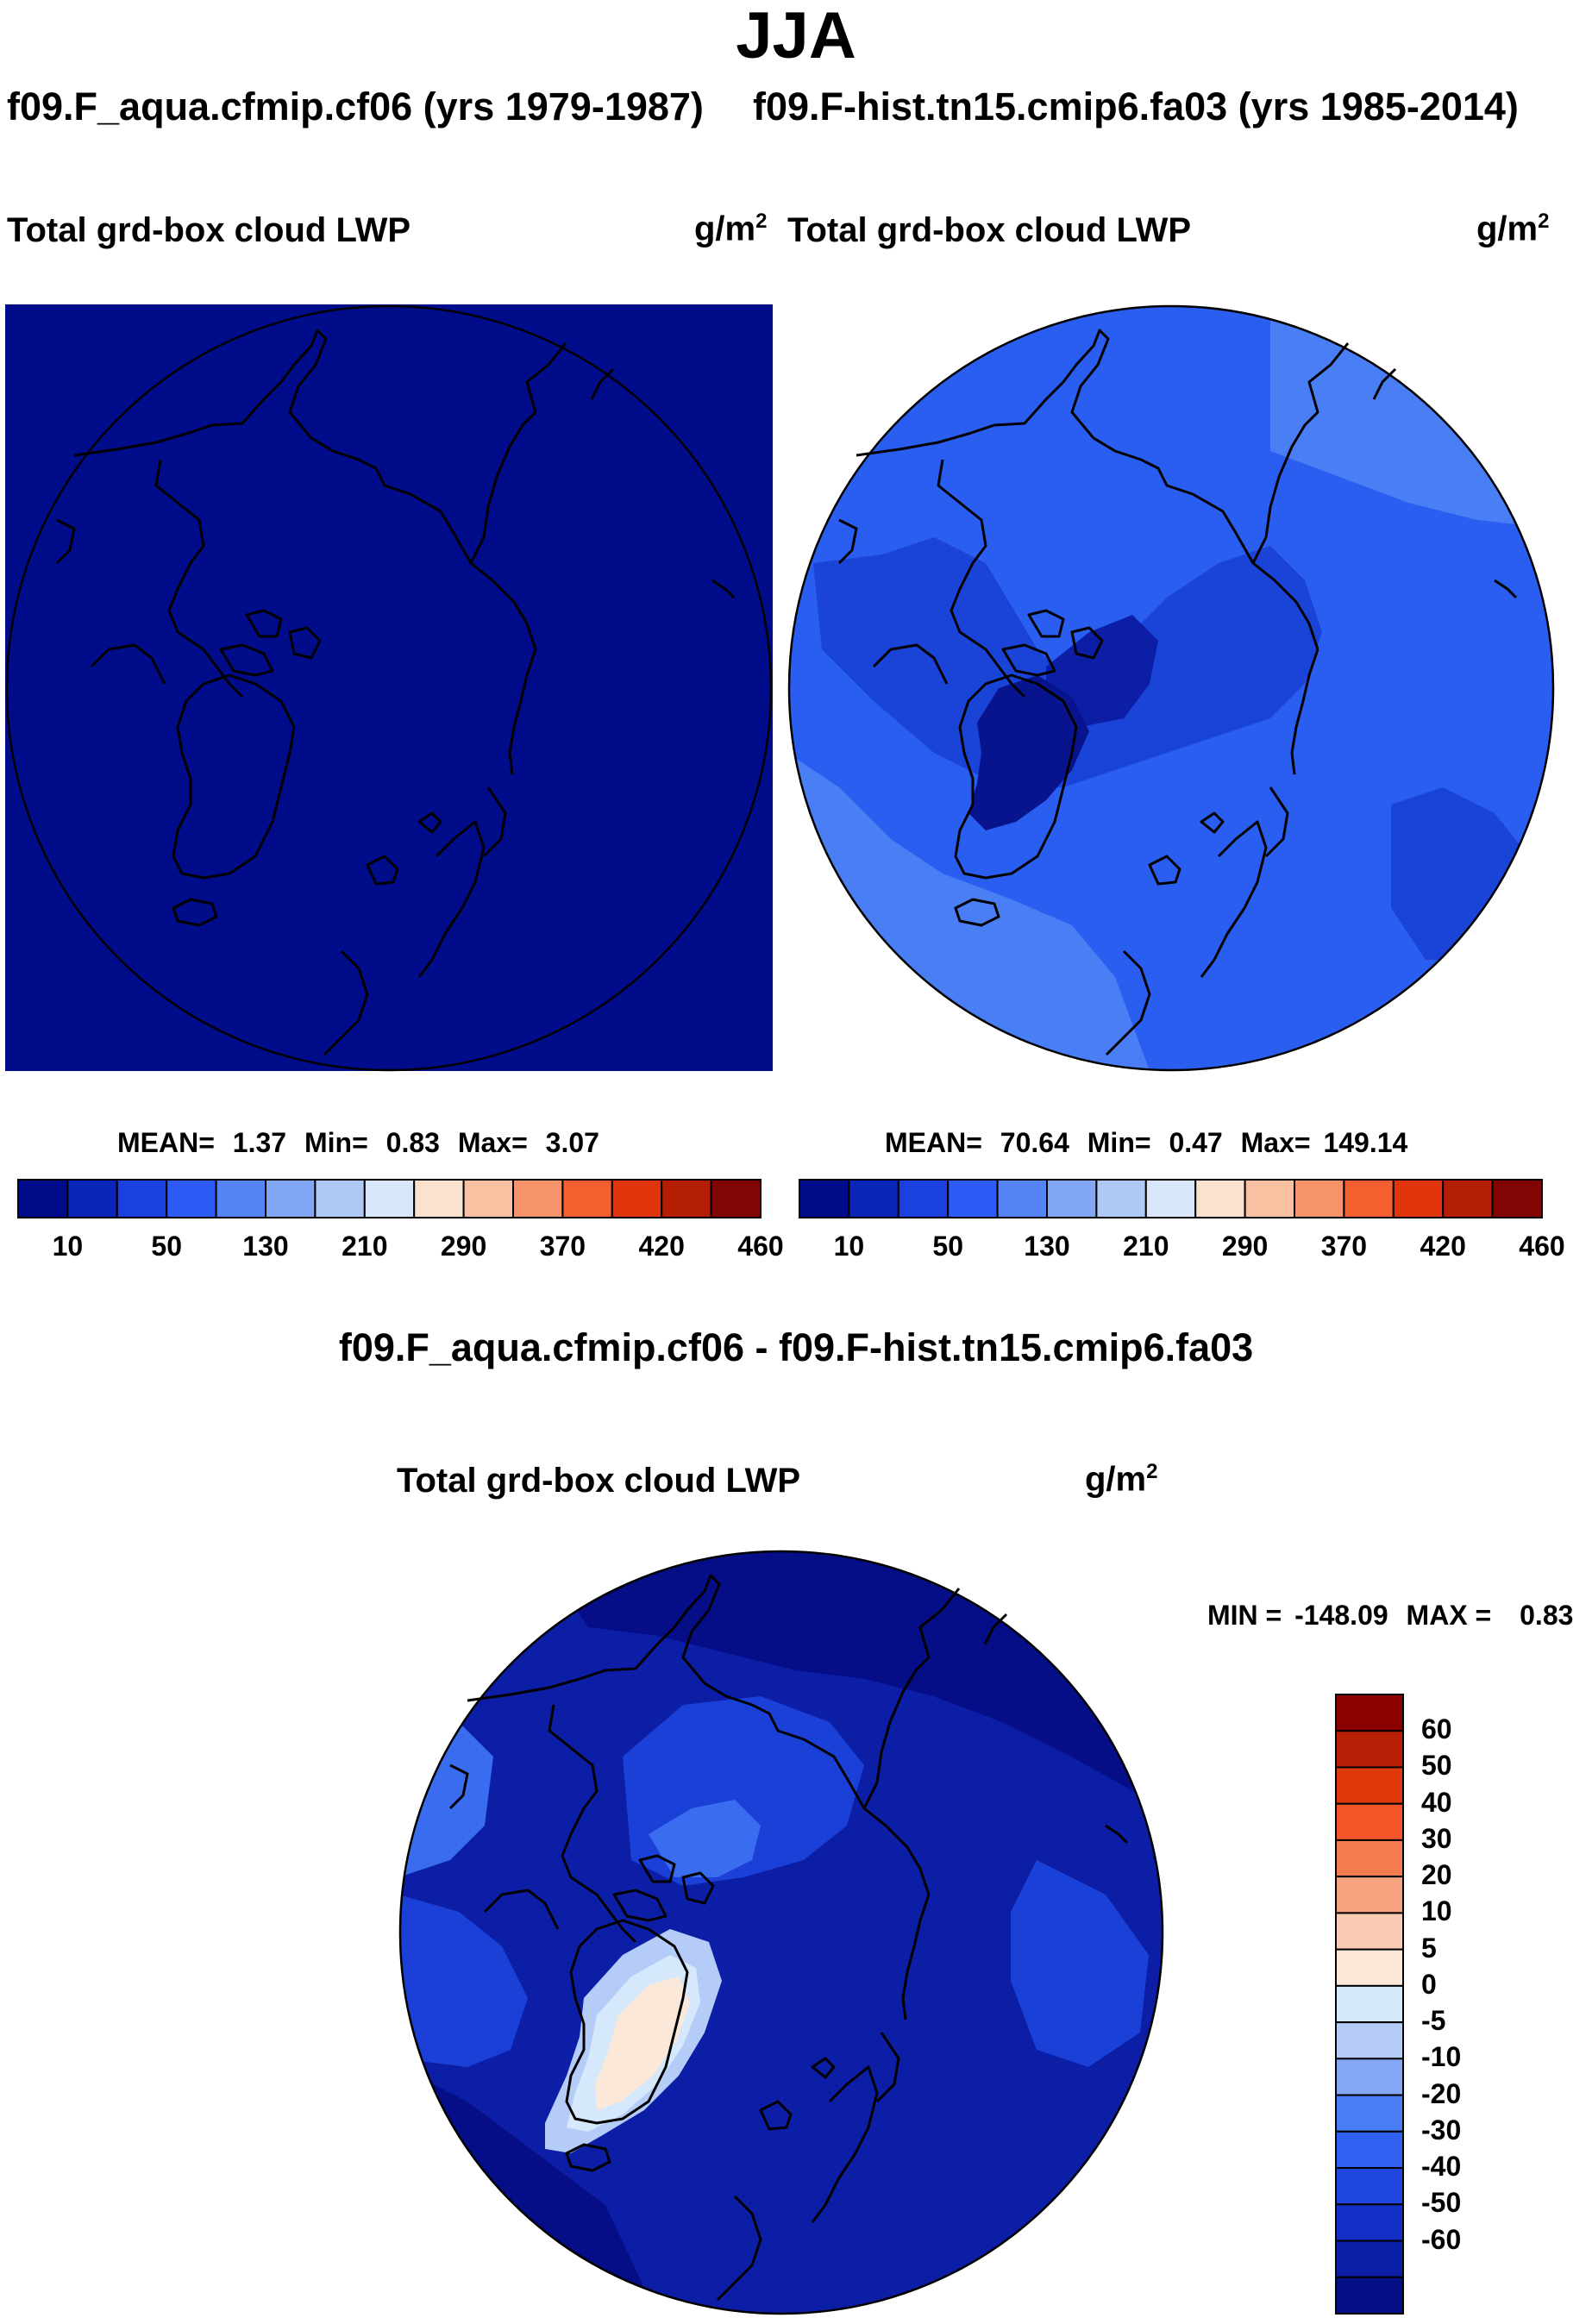 This screenshot has width=1592, height=2324. Describe the element at coordinates (1441, 2167) in the screenshot. I see `difference-colorbar-tick-label: -40` at that location.